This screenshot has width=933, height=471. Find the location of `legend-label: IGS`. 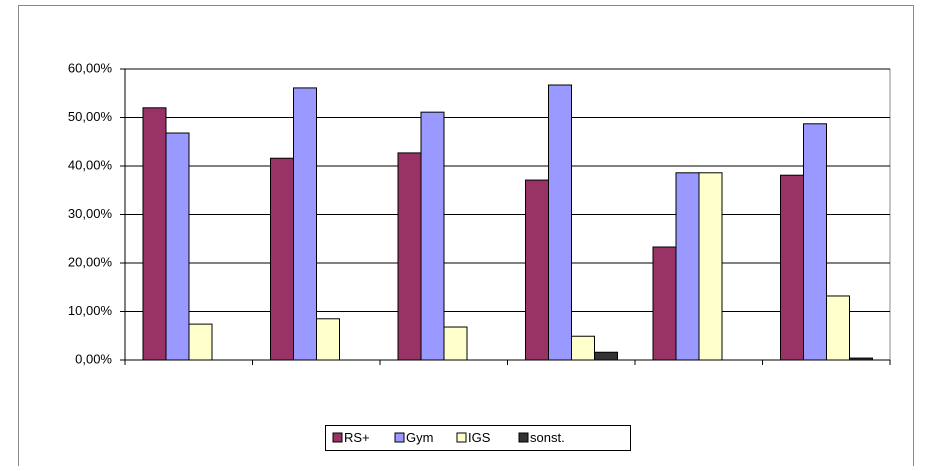

legend-label: IGS is located at coordinates (479, 437).